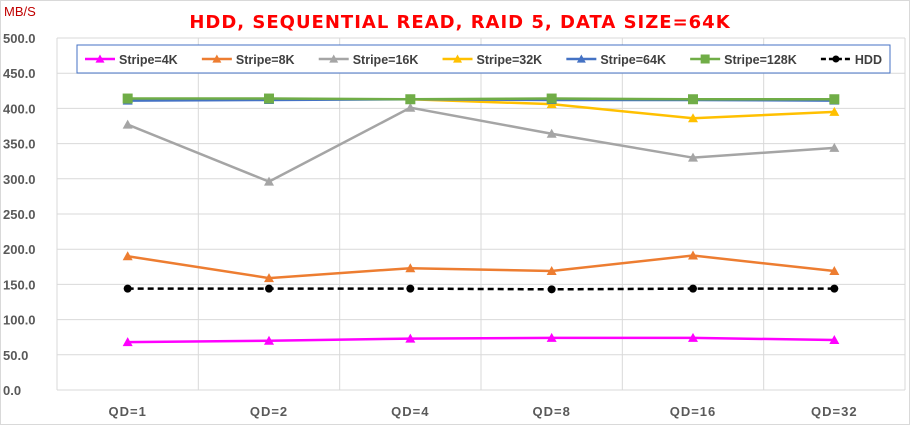 This screenshot has width=910, height=425. Describe the element at coordinates (633, 60) in the screenshot. I see `legend-label: Stripe=64K` at that location.